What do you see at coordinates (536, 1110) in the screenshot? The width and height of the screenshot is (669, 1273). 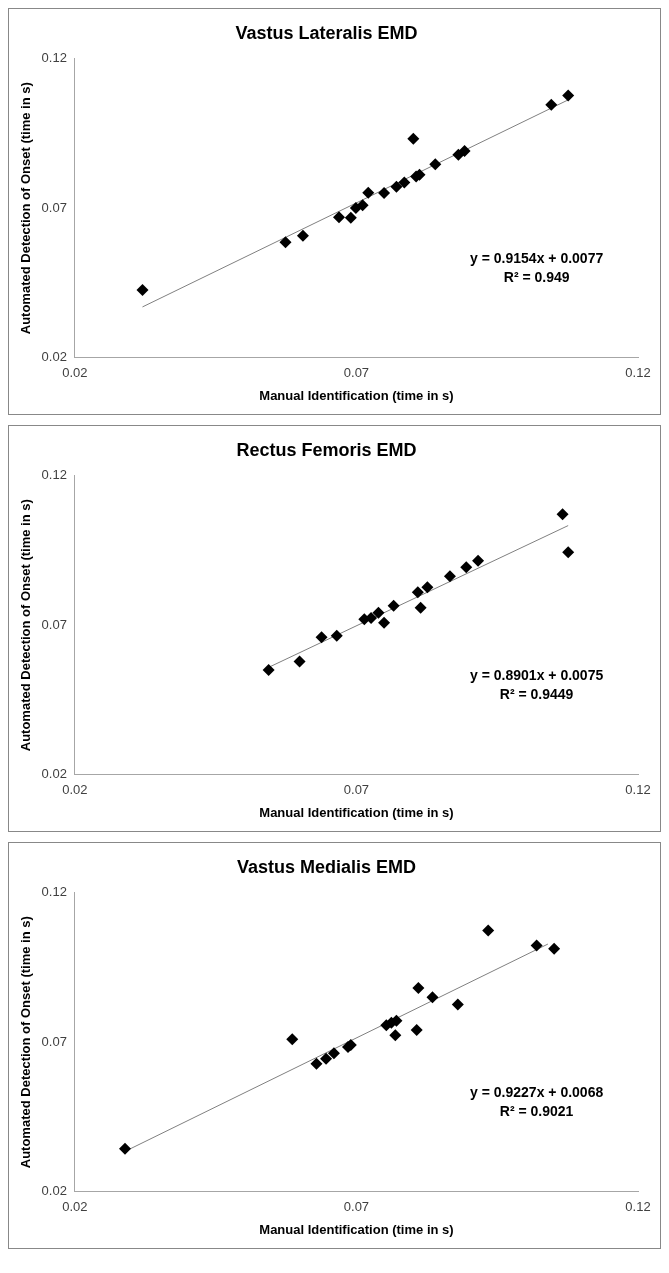 I see `annotation: R² = 0.9021` at bounding box center [536, 1110].